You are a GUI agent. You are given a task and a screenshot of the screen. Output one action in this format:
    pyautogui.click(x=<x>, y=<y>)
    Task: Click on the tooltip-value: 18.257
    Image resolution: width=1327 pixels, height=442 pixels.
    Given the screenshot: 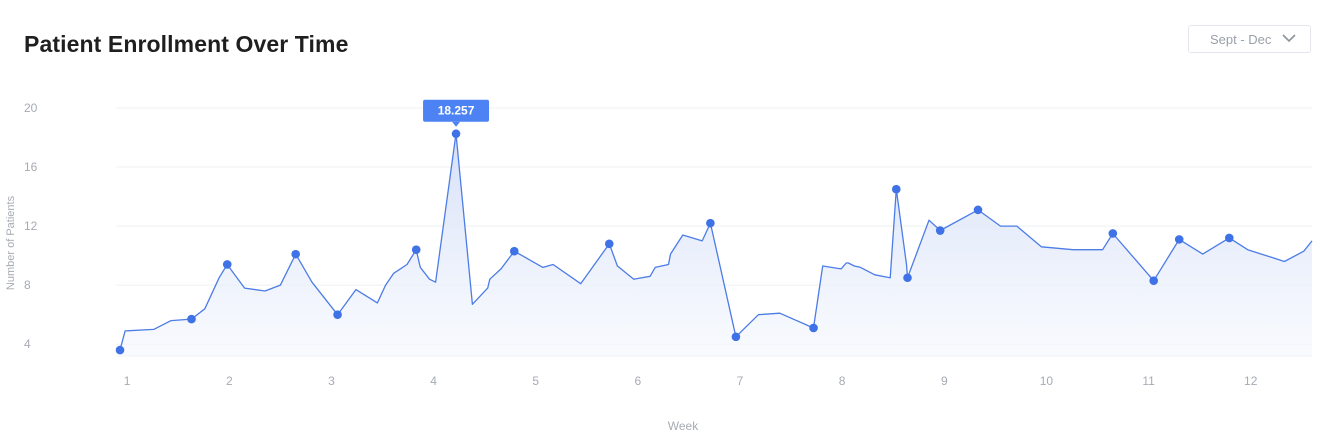 What is the action you would take?
    pyautogui.click(x=456, y=111)
    